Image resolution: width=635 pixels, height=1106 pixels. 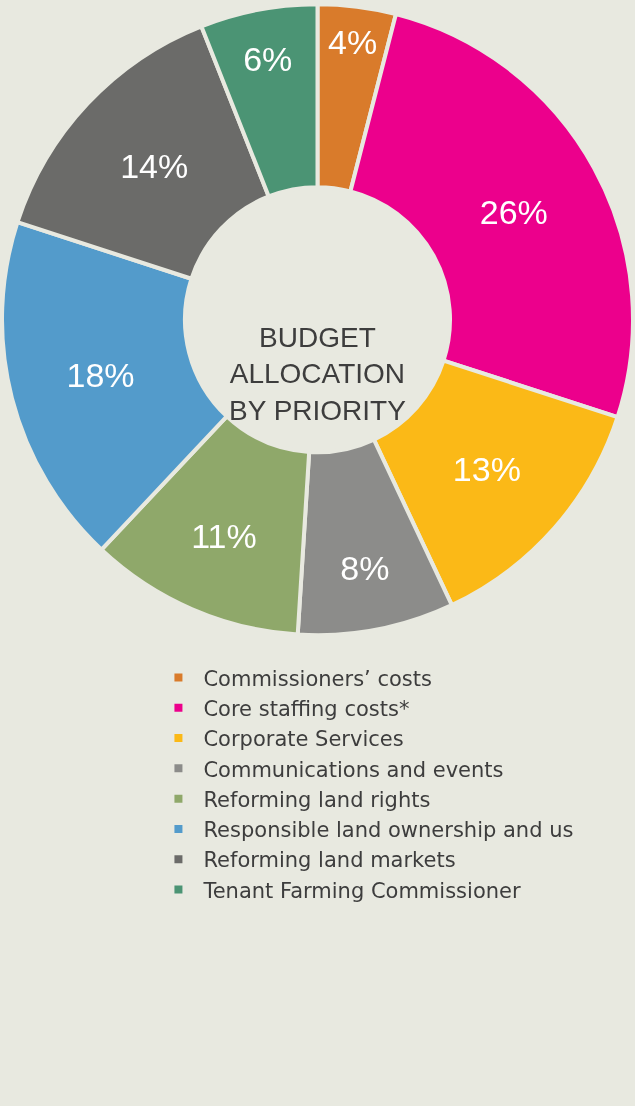 I want to click on data-label: 6%, so click(x=268, y=58).